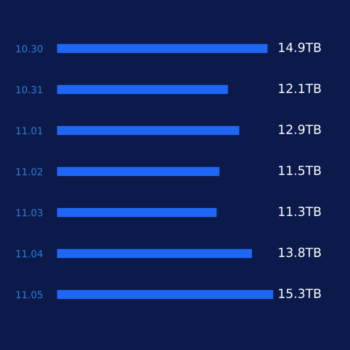 The image size is (350, 350). Describe the element at coordinates (29, 254) in the screenshot. I see `y-tick-label: 11.04` at that location.